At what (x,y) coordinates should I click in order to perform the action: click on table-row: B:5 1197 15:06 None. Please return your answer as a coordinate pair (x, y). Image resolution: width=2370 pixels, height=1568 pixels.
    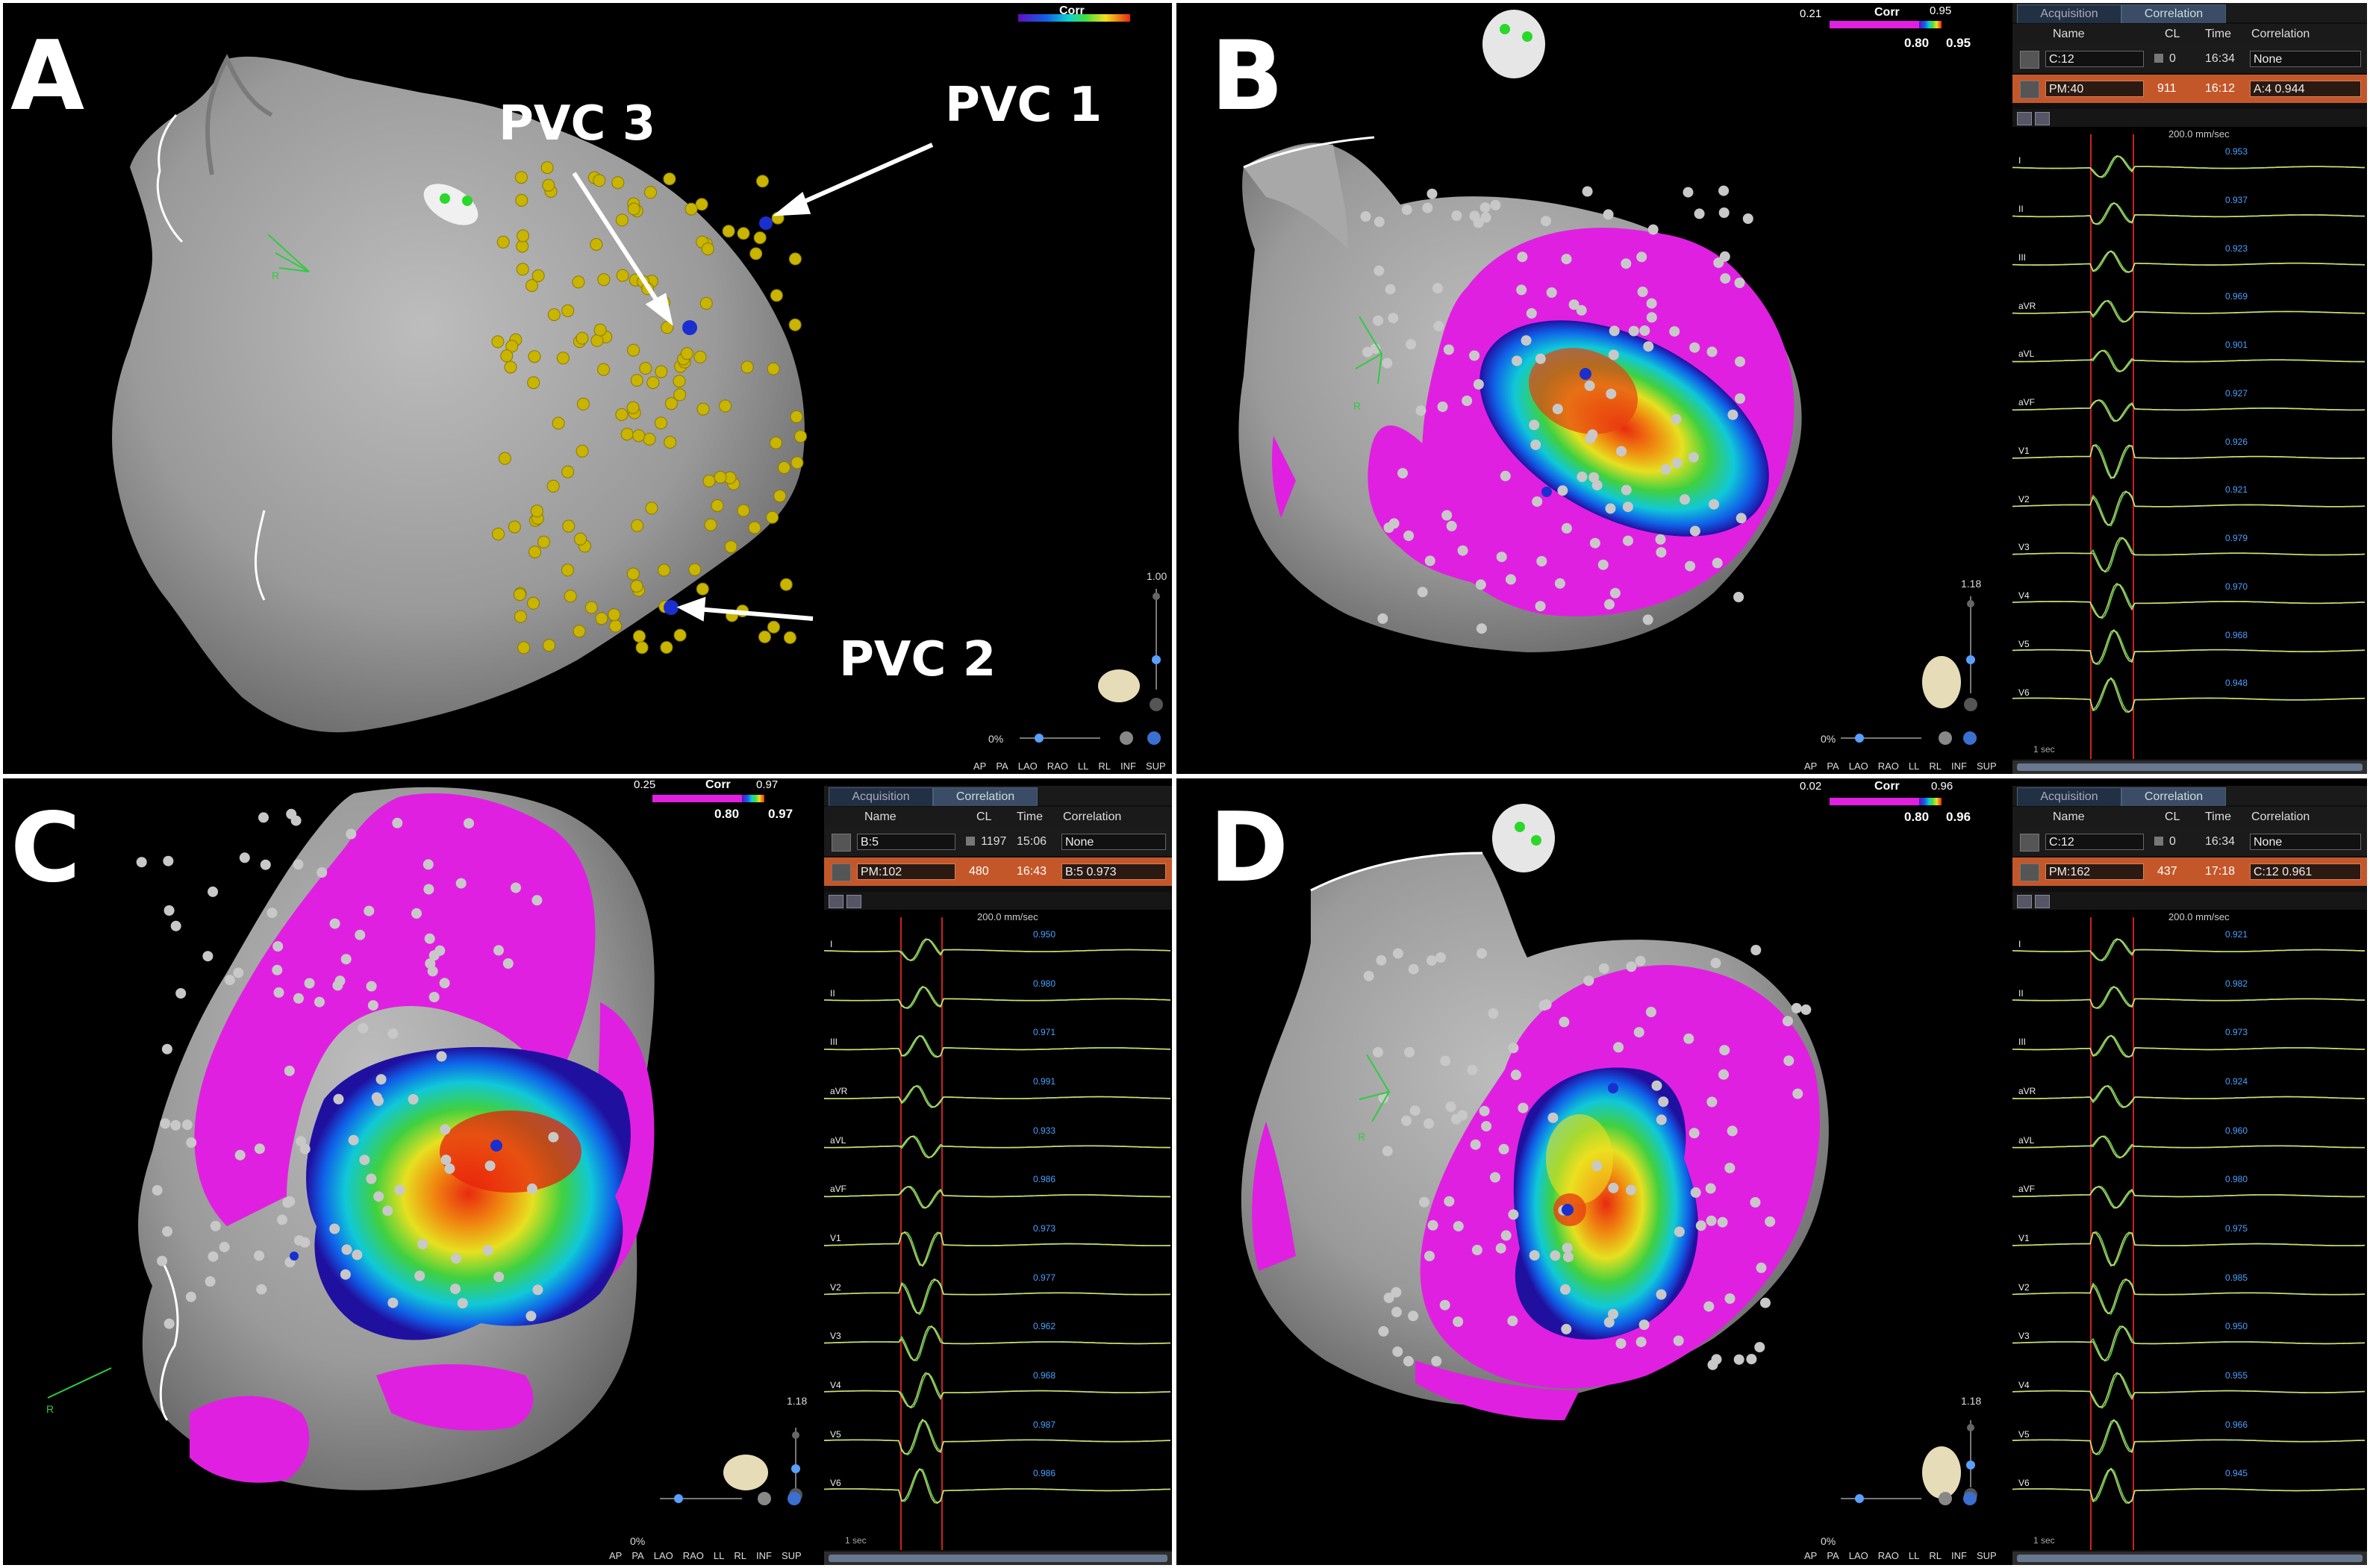
    Looking at the image, I should click on (998, 842).